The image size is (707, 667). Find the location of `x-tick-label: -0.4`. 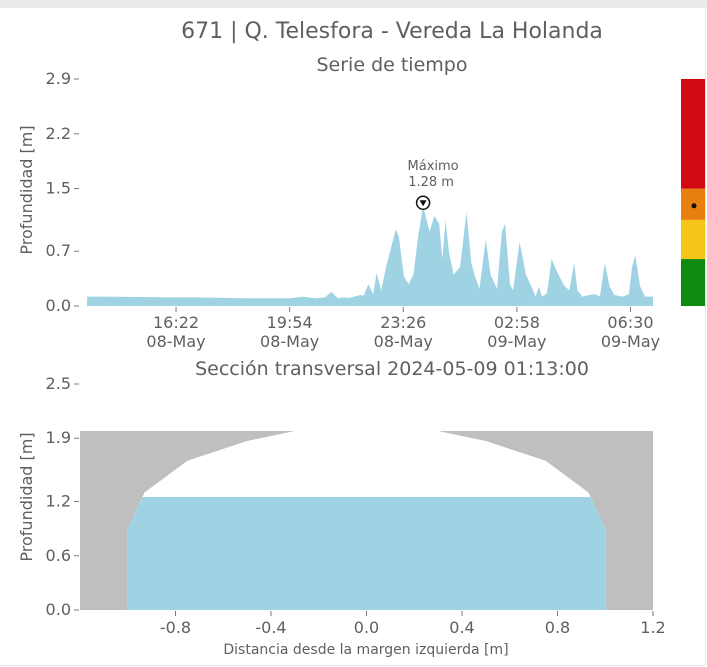

x-tick-label: -0.4 is located at coordinates (270, 627).